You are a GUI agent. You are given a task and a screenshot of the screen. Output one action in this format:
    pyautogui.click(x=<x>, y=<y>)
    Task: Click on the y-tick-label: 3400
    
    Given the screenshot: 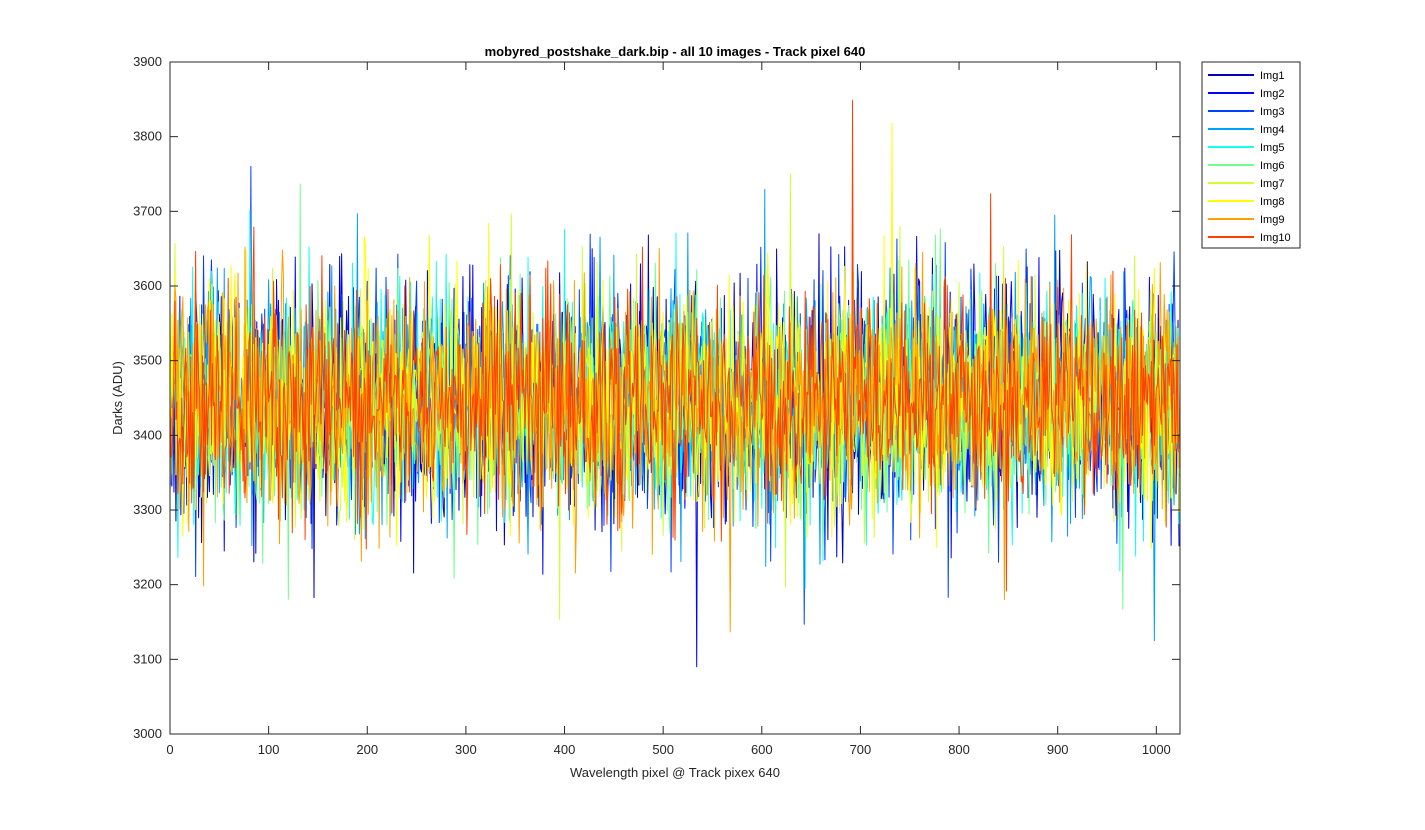 What is the action you would take?
    pyautogui.click(x=147, y=434)
    